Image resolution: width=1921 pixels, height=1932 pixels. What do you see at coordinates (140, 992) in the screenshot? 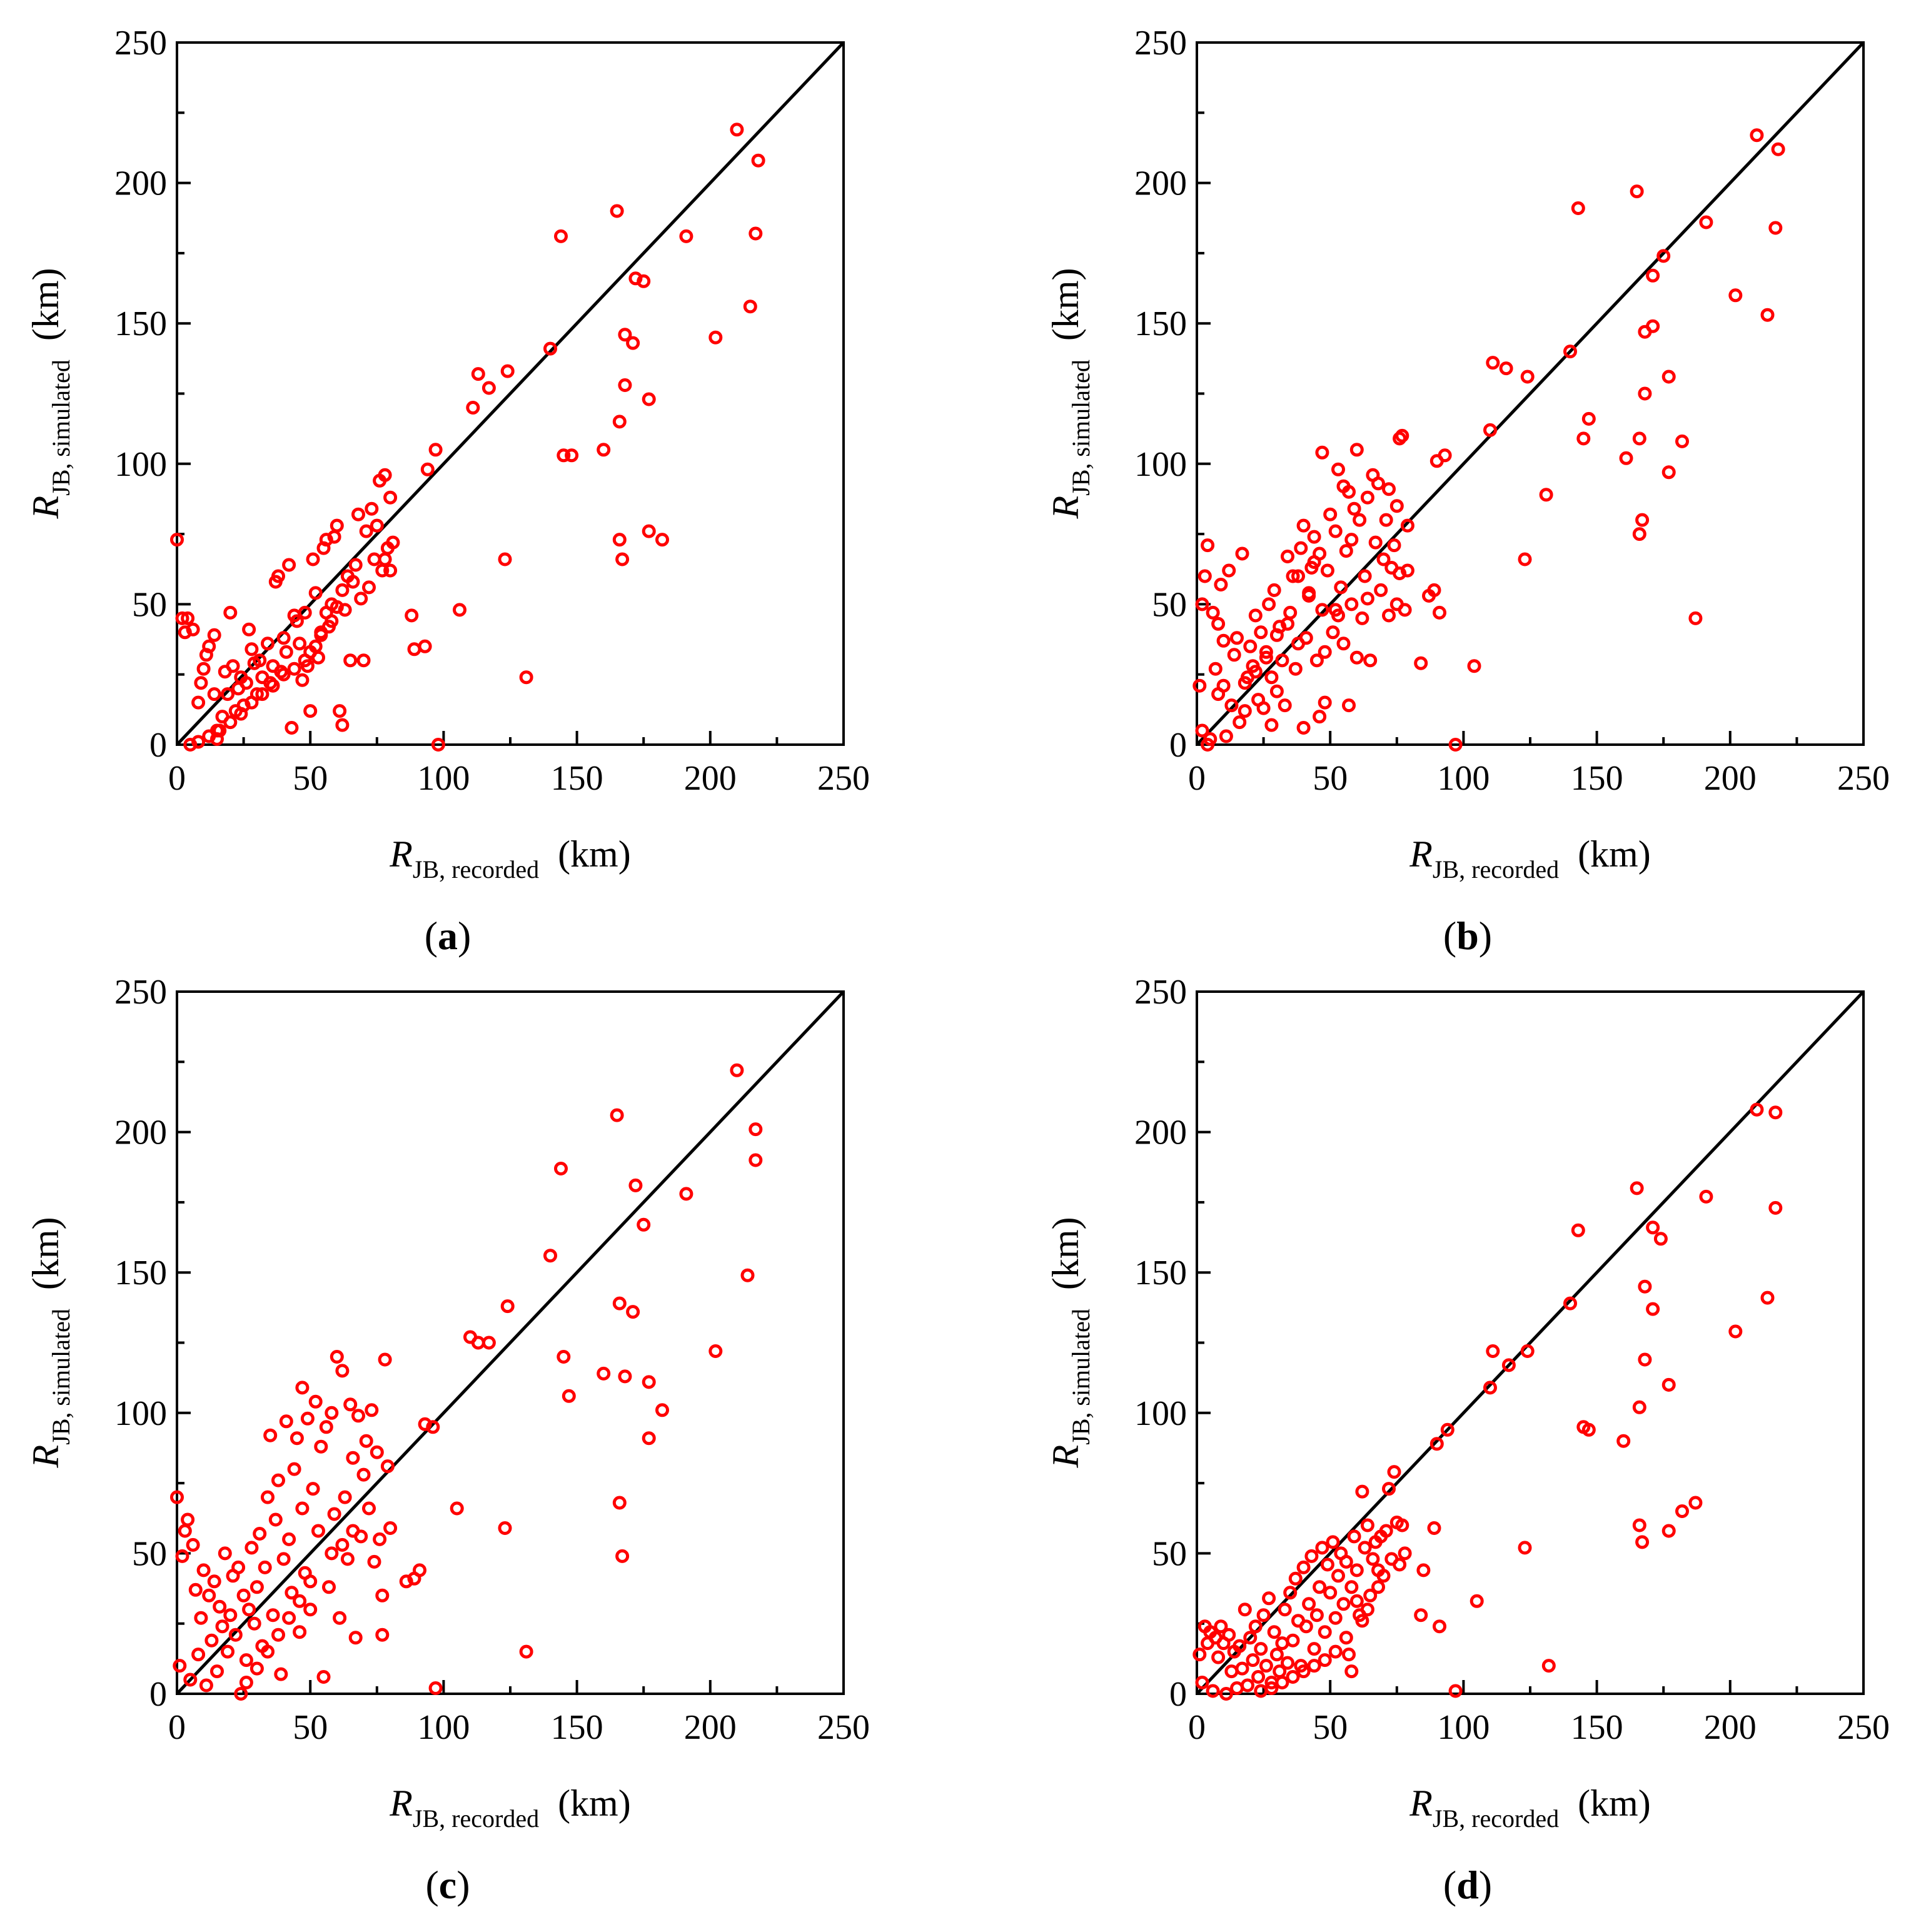
I see `y-tick-label: 250` at bounding box center [140, 992].